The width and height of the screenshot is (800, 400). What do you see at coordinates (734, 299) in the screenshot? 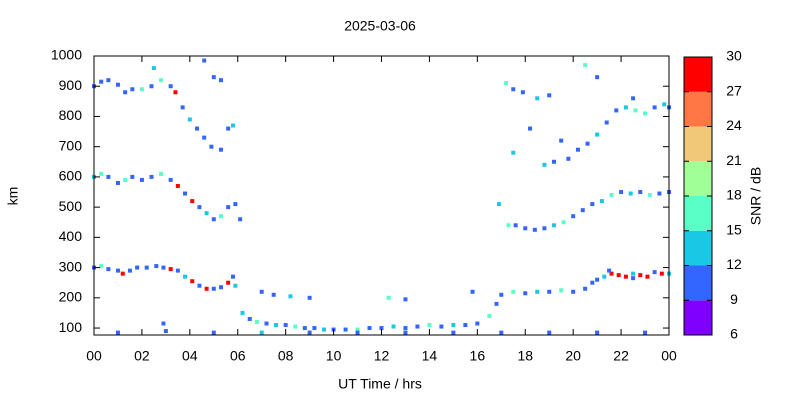
I see `colorbar-tick-label: 9` at bounding box center [734, 299].